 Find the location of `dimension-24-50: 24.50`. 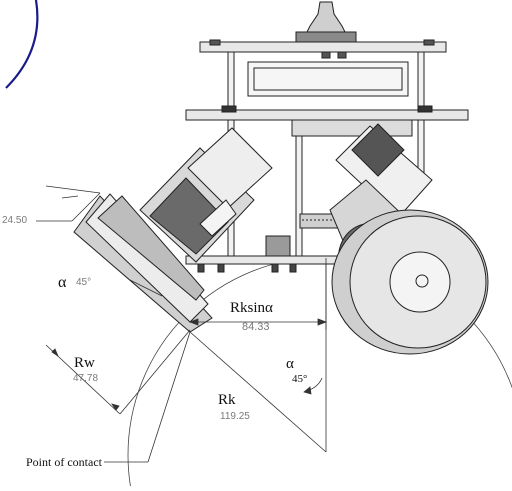

dimension-24-50: 24.50 is located at coordinates (15, 220).